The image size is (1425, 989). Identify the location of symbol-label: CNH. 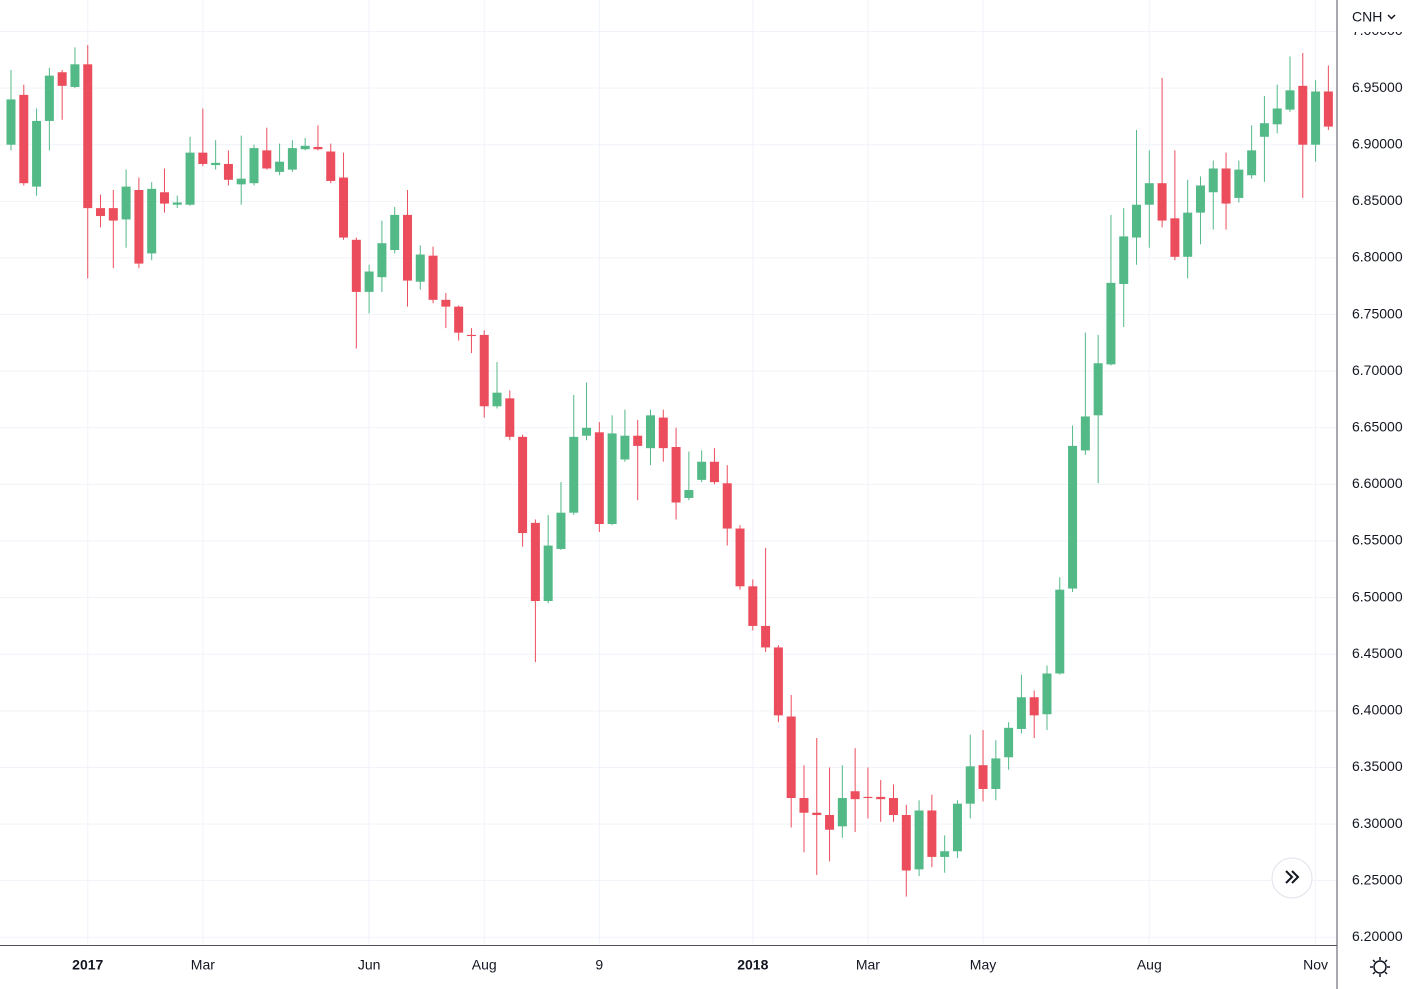
(1367, 17).